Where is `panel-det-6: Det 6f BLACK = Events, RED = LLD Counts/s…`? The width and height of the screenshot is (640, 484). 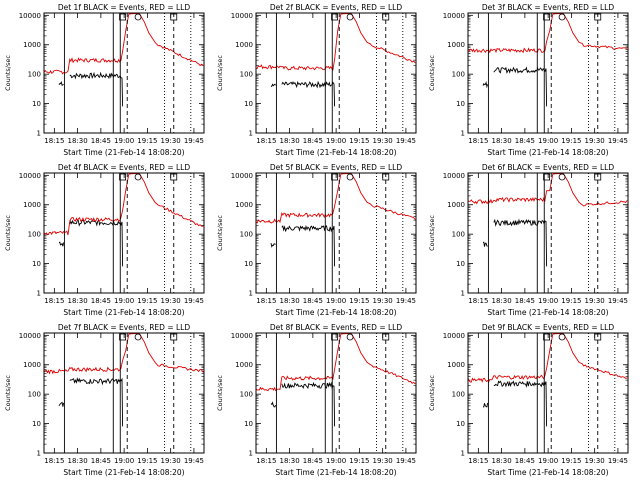
panel-det-6: Det 6f BLACK = Events, RED = LLD Counts/s… is located at coordinates (528, 240).